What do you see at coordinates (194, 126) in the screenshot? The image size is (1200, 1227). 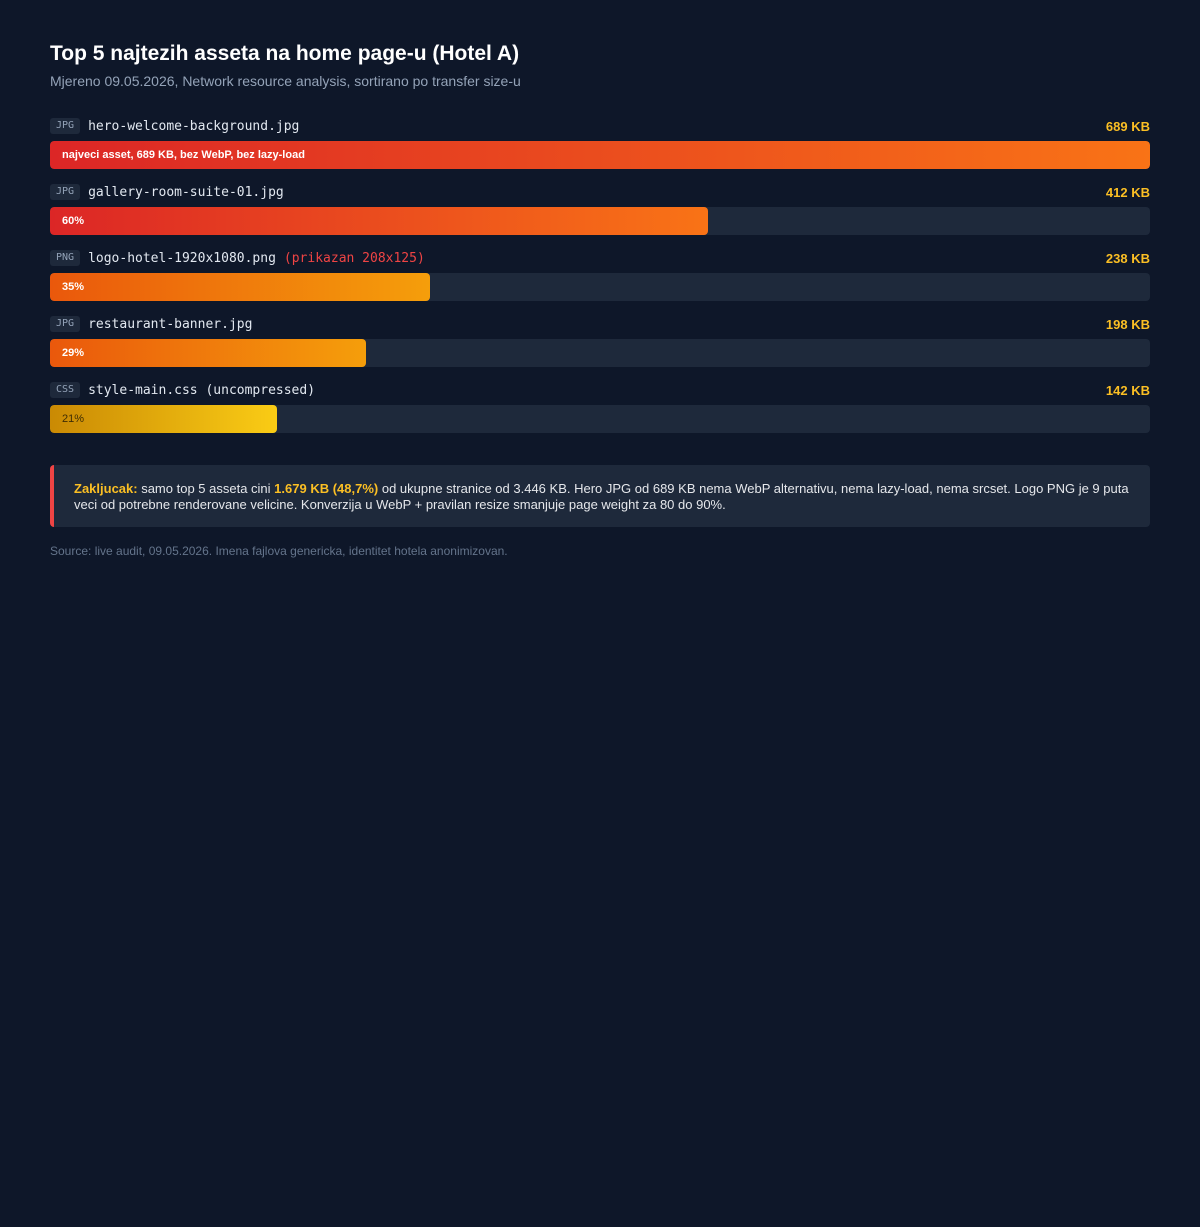 I see `file-name: hero-welcome-background.jpg` at bounding box center [194, 126].